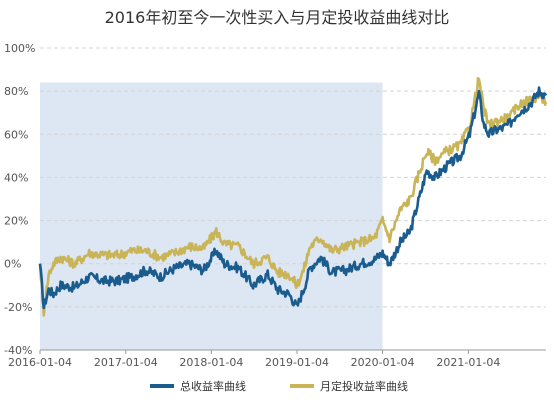 Image resolution: width=554 pixels, height=413 pixels. What do you see at coordinates (16, 177) in the screenshot?
I see `y-tick-label: 40%` at bounding box center [16, 177].